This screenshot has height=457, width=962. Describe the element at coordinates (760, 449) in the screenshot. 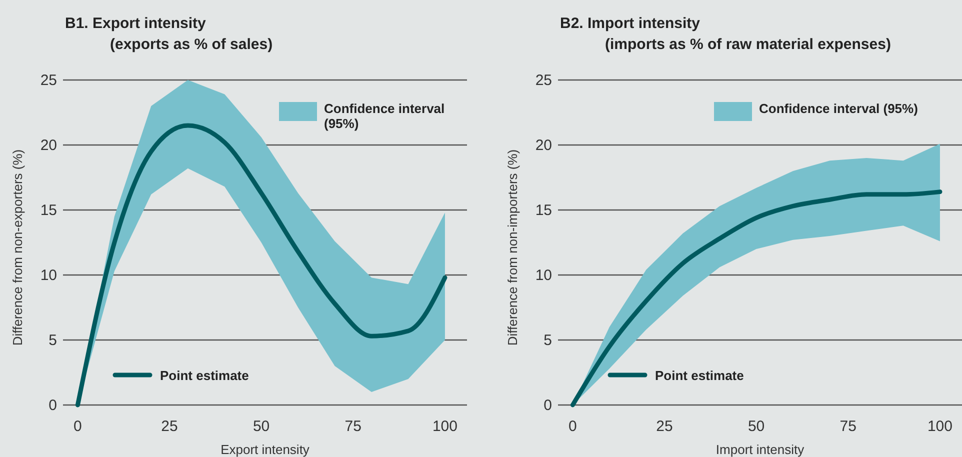

I see `x-axis-title: Import intensity` at that location.